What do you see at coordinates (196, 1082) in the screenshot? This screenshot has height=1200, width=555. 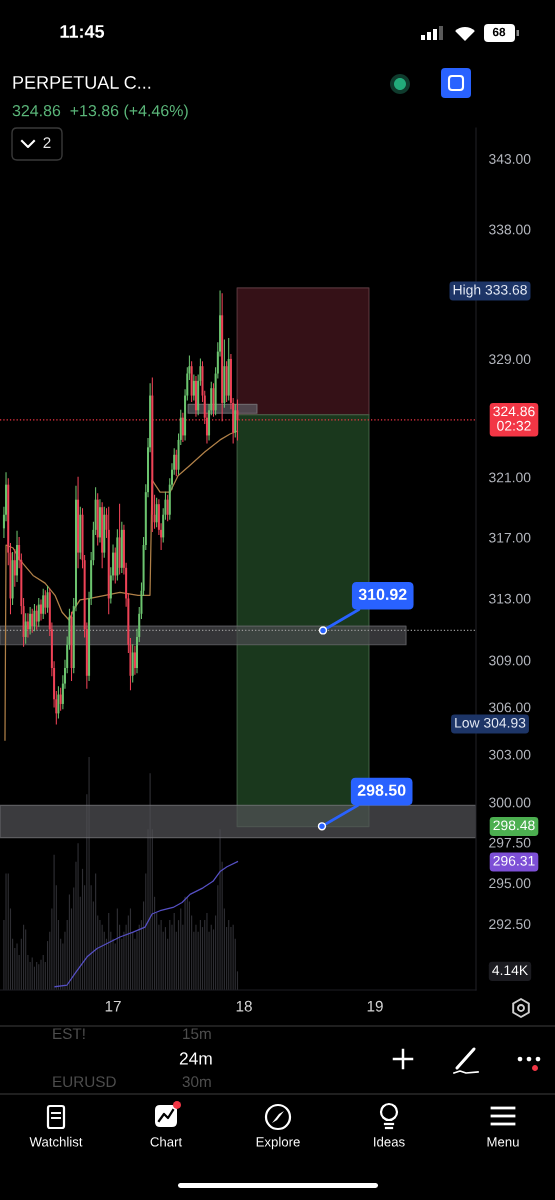 I see `text: 30m` at bounding box center [196, 1082].